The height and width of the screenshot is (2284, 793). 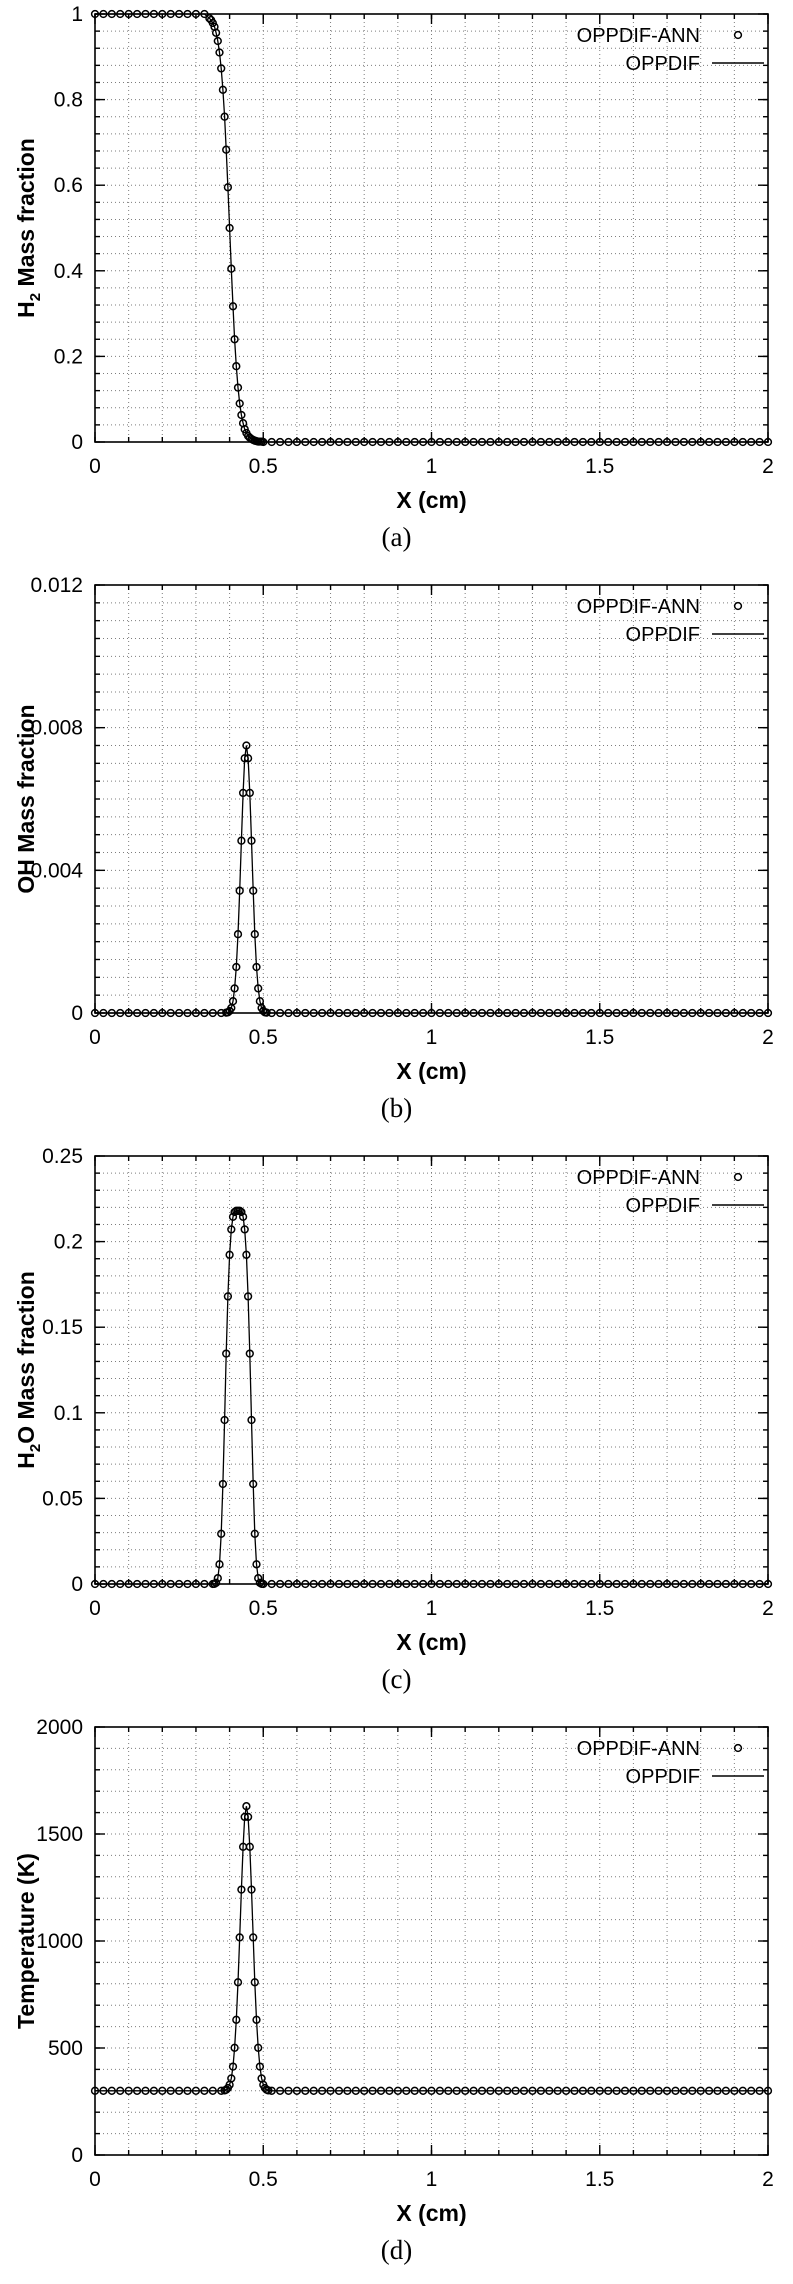 I want to click on y-axis-title: H2 Mass fraction, so click(x=28, y=228).